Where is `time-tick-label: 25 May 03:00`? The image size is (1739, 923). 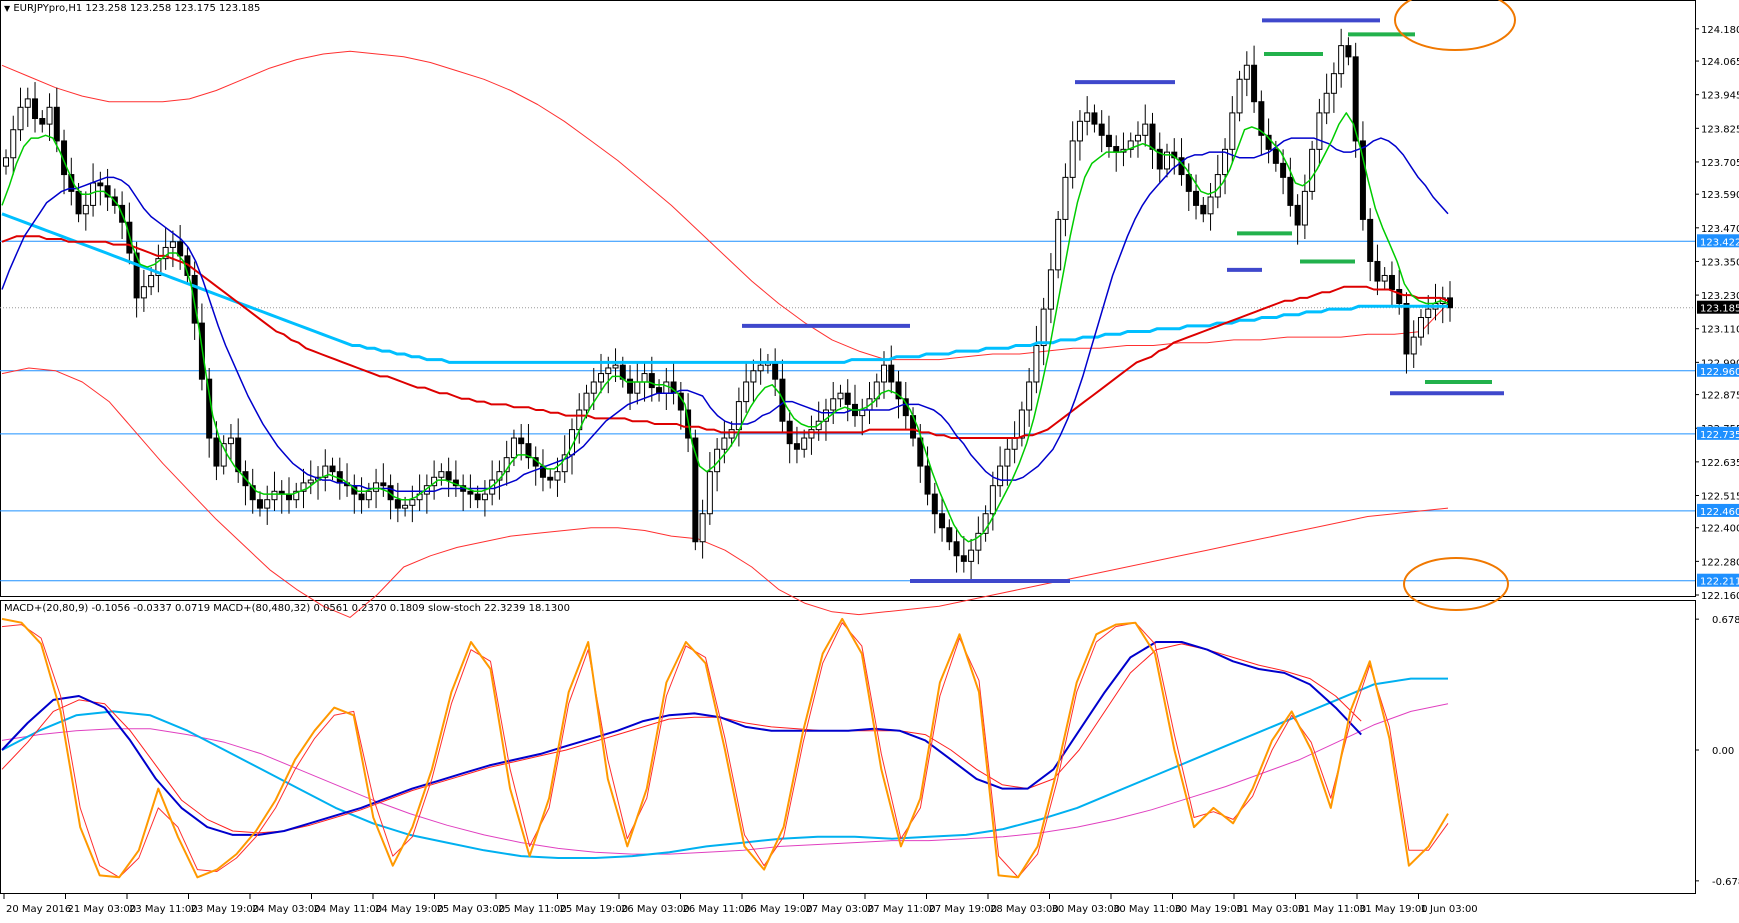 time-tick-label: 25 May 03:00 is located at coordinates (471, 909).